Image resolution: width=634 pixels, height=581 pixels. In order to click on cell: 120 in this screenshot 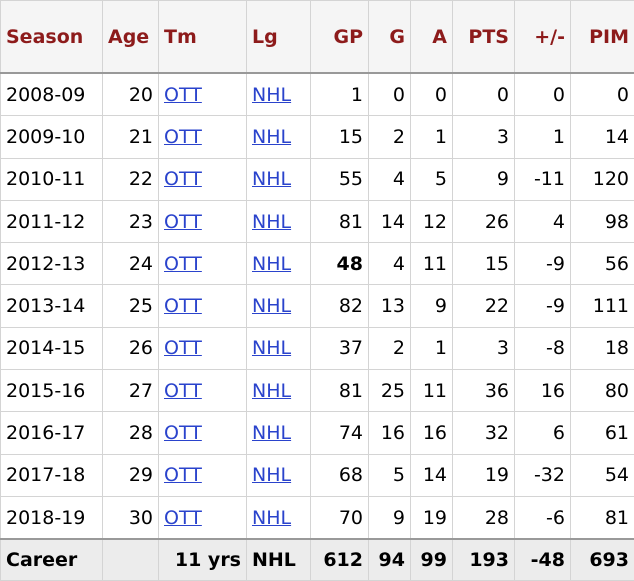, I will do `click(602, 179)`.